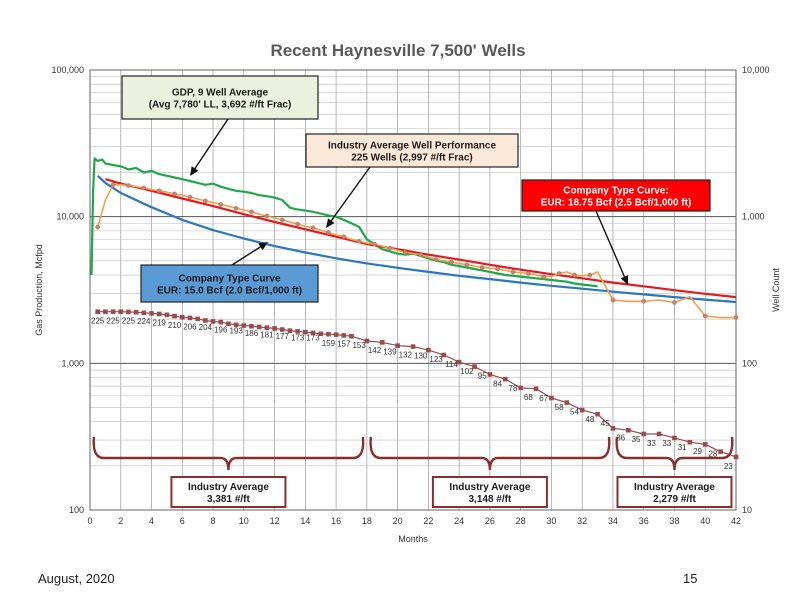 Image resolution: width=800 pixels, height=600 pixels. I want to click on callout-arrow-industry, so click(349, 195).